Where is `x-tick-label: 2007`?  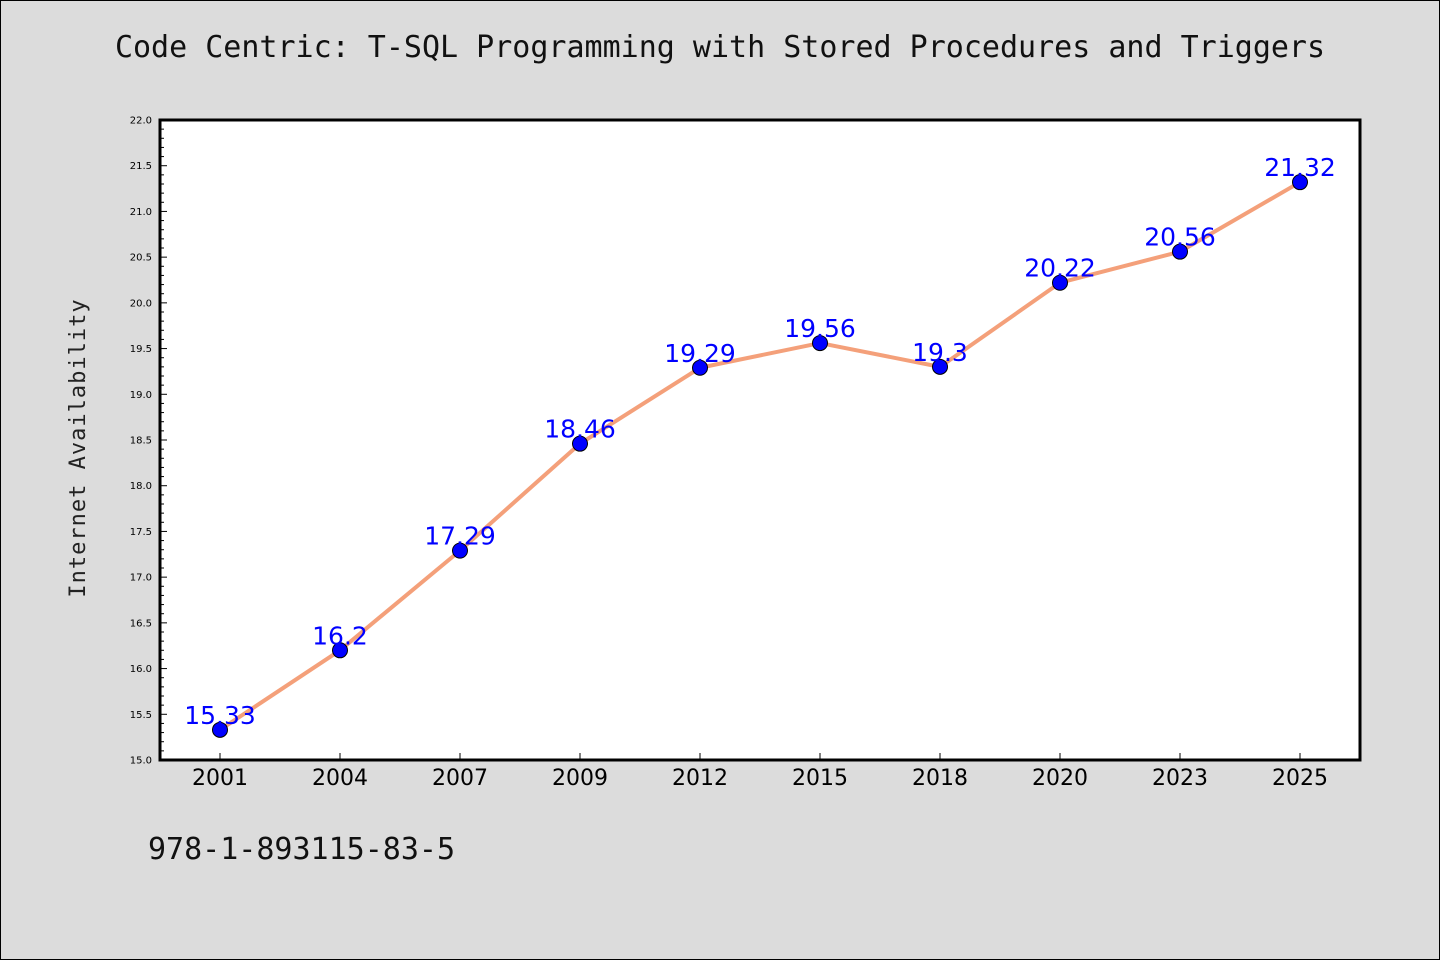
x-tick-label: 2007 is located at coordinates (460, 778).